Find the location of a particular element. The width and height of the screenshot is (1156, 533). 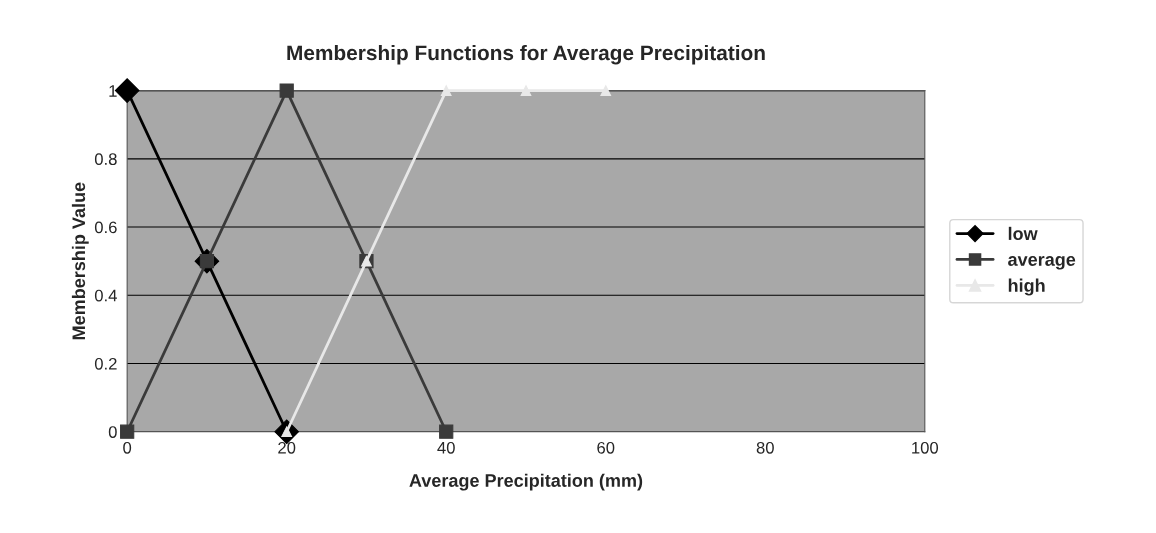

legend-label: average is located at coordinates (1042, 263).